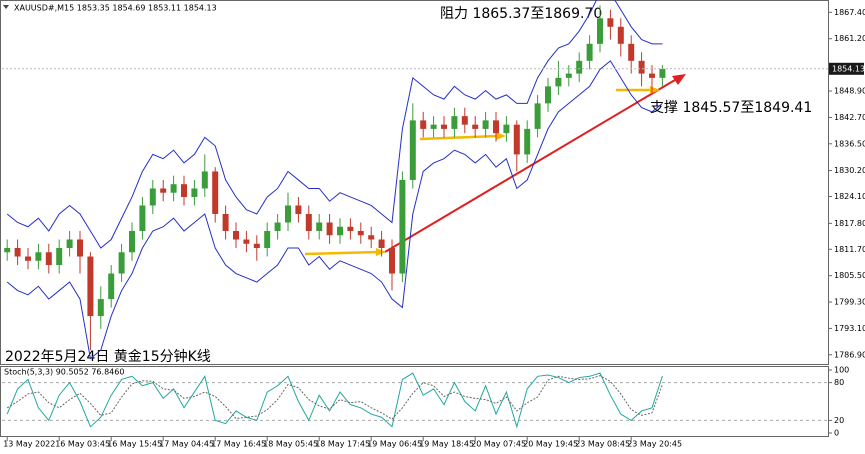  What do you see at coordinates (108, 356) in the screenshot?
I see `chart-caption: 2022年5月24日 黄金15分钟K线` at bounding box center [108, 356].